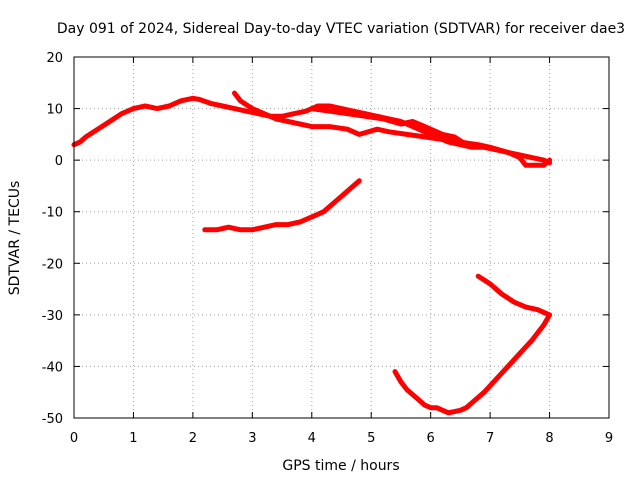 The height and width of the screenshot is (480, 640). Describe the element at coordinates (549, 438) in the screenshot. I see `x-tick-label: 8` at that location.